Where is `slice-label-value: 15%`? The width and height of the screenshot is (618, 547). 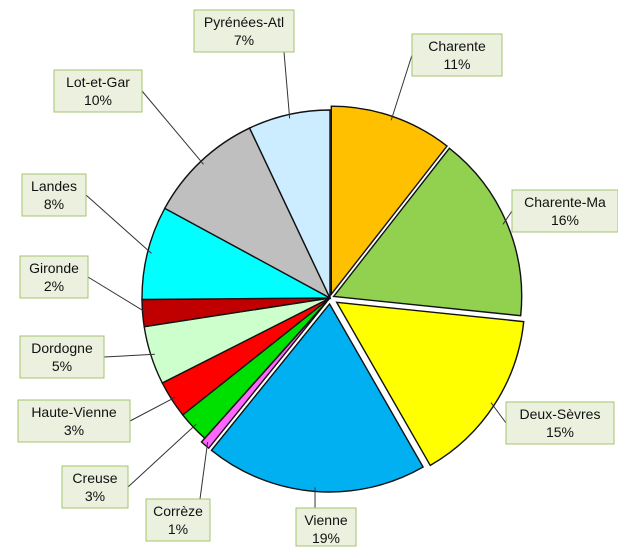 slice-label-value: 15% is located at coordinates (560, 432).